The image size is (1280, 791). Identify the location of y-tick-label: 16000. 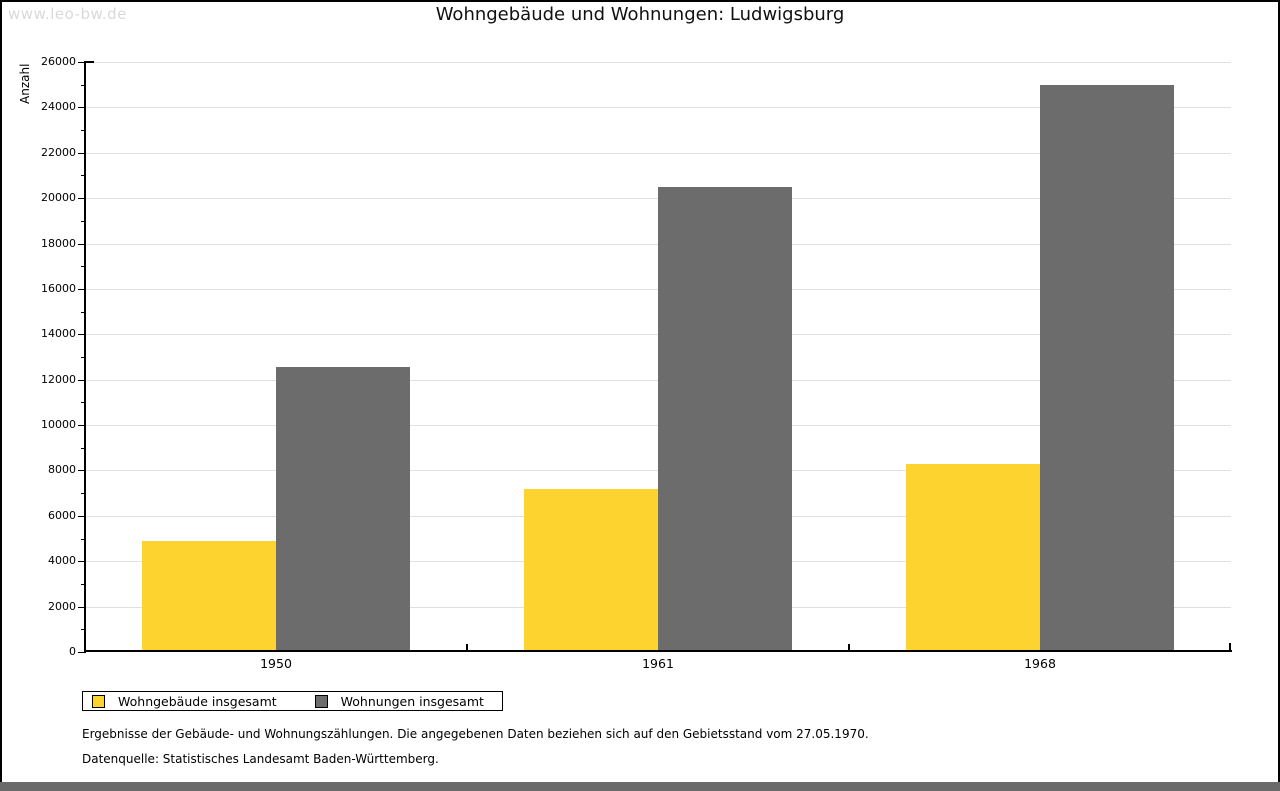
(58, 288).